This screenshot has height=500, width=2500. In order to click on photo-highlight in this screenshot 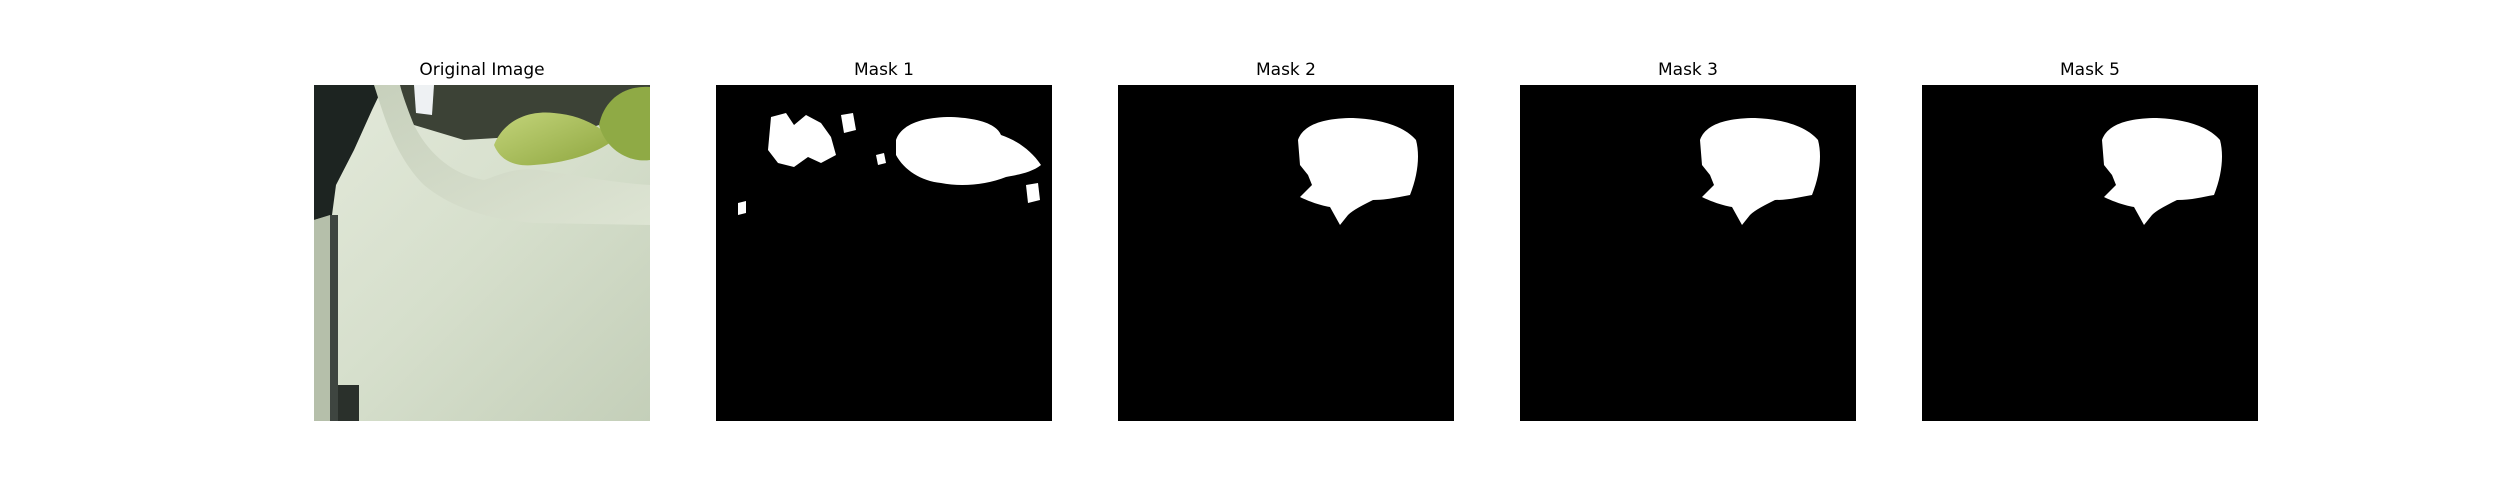, I will do `click(424, 100)`.